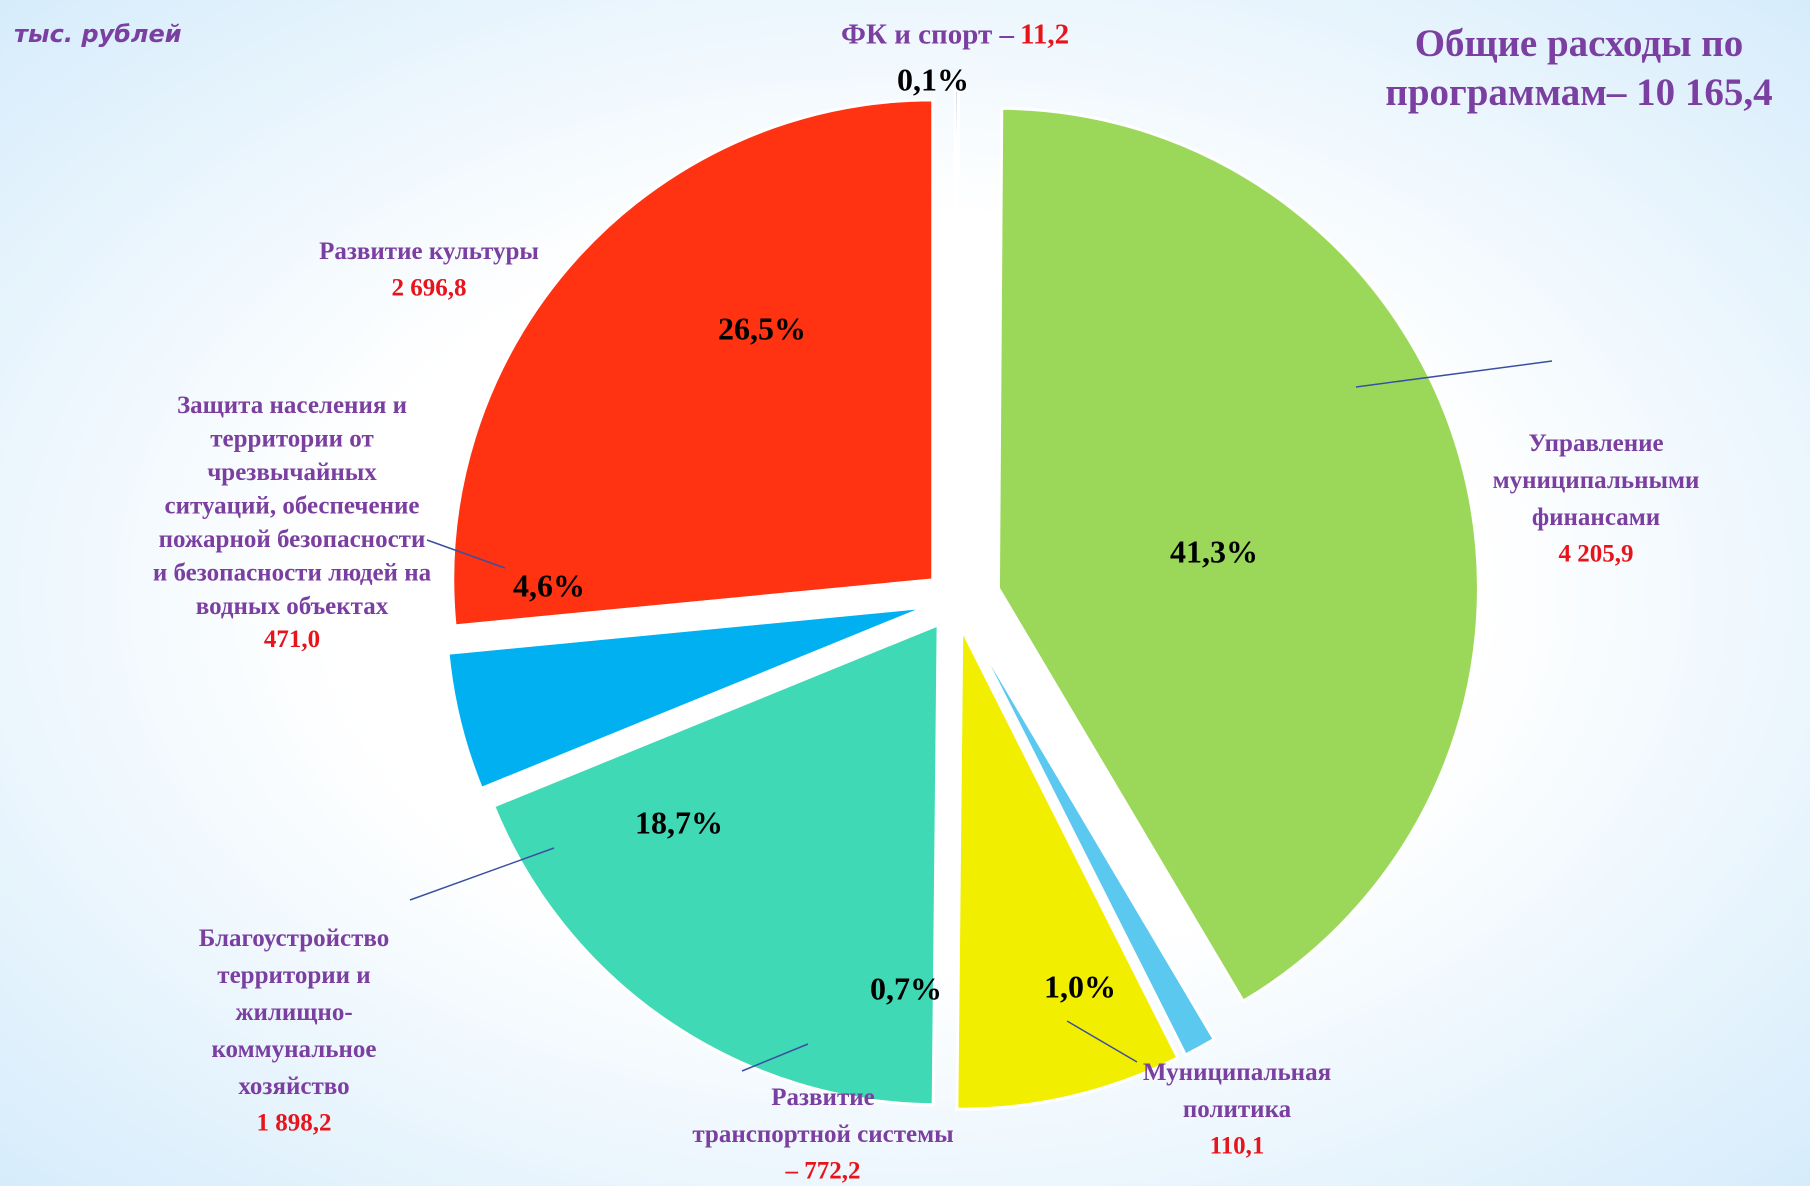  What do you see at coordinates (1596, 480) in the screenshot?
I see `category-label: Управление муниципальными финансами` at bounding box center [1596, 480].